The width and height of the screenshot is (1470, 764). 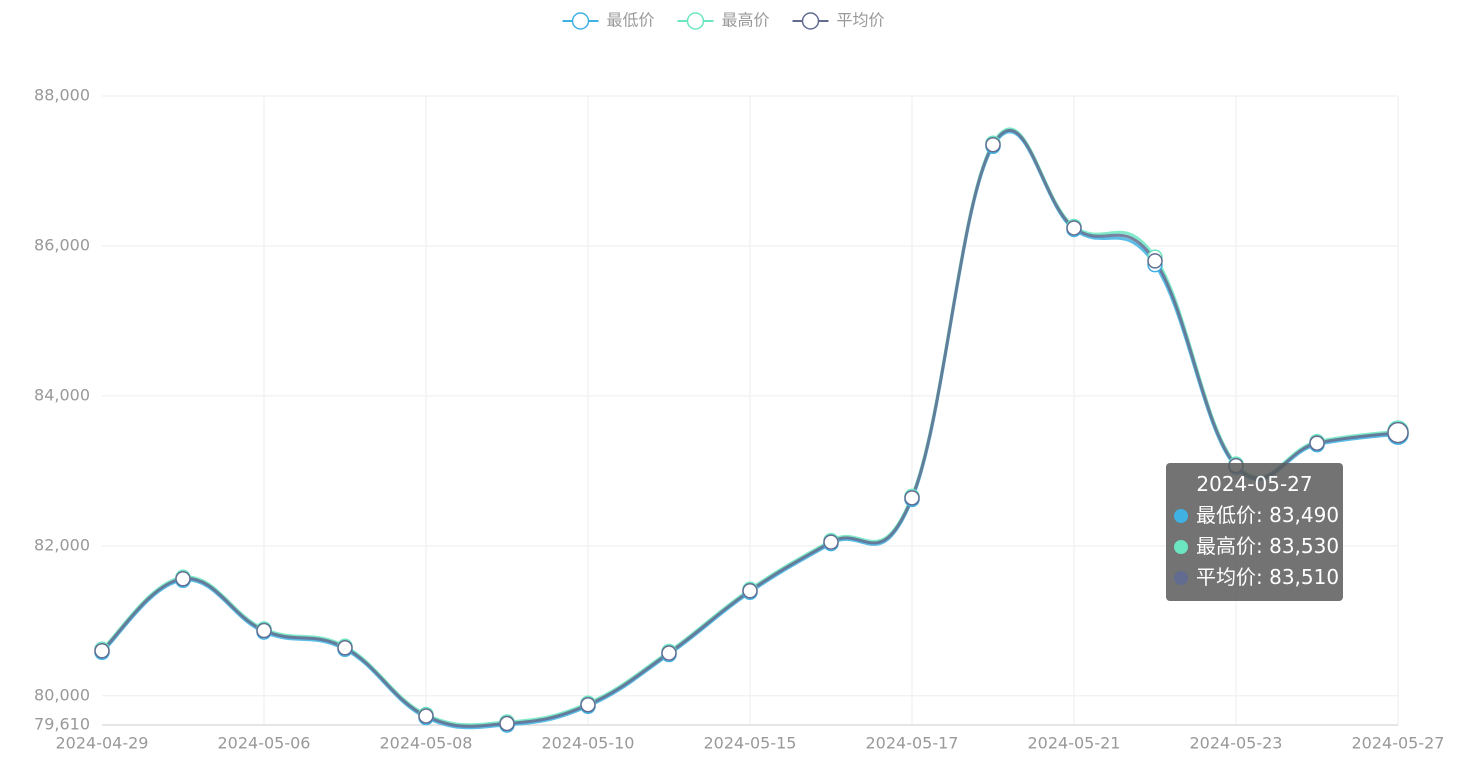 What do you see at coordinates (62, 724) in the screenshot?
I see `y-tick-label: 79,610` at bounding box center [62, 724].